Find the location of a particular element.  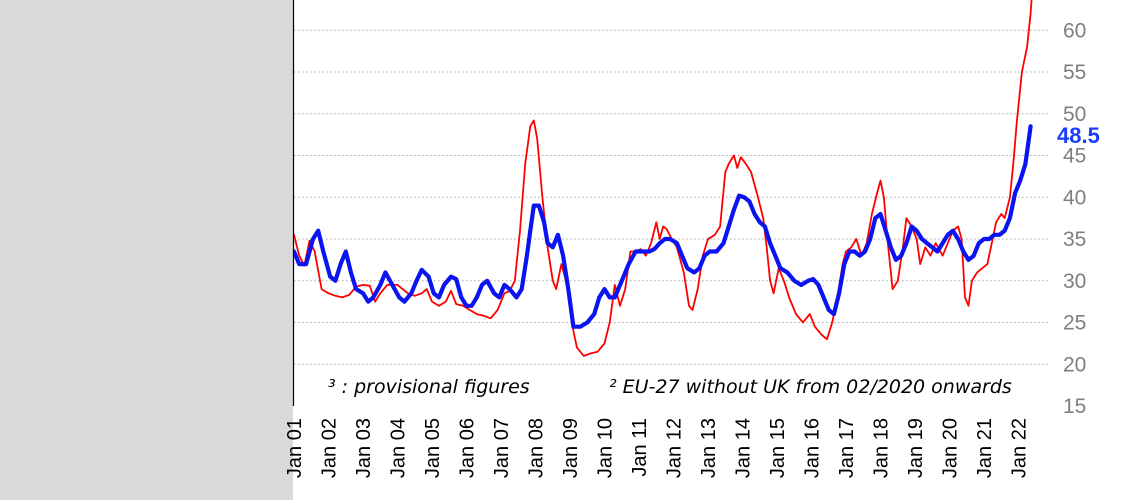

x-tick-label: Jan 06 is located at coordinates (468, 448).